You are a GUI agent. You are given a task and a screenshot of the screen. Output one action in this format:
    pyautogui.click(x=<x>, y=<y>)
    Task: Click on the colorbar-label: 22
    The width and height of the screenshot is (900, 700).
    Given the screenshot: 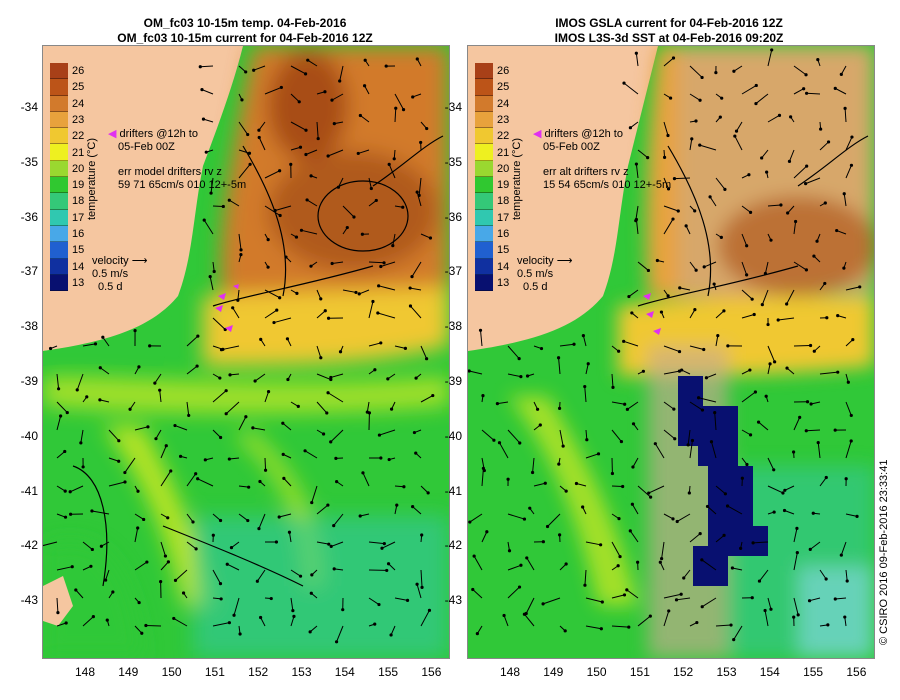 What is the action you would take?
    pyautogui.click(x=78, y=136)
    